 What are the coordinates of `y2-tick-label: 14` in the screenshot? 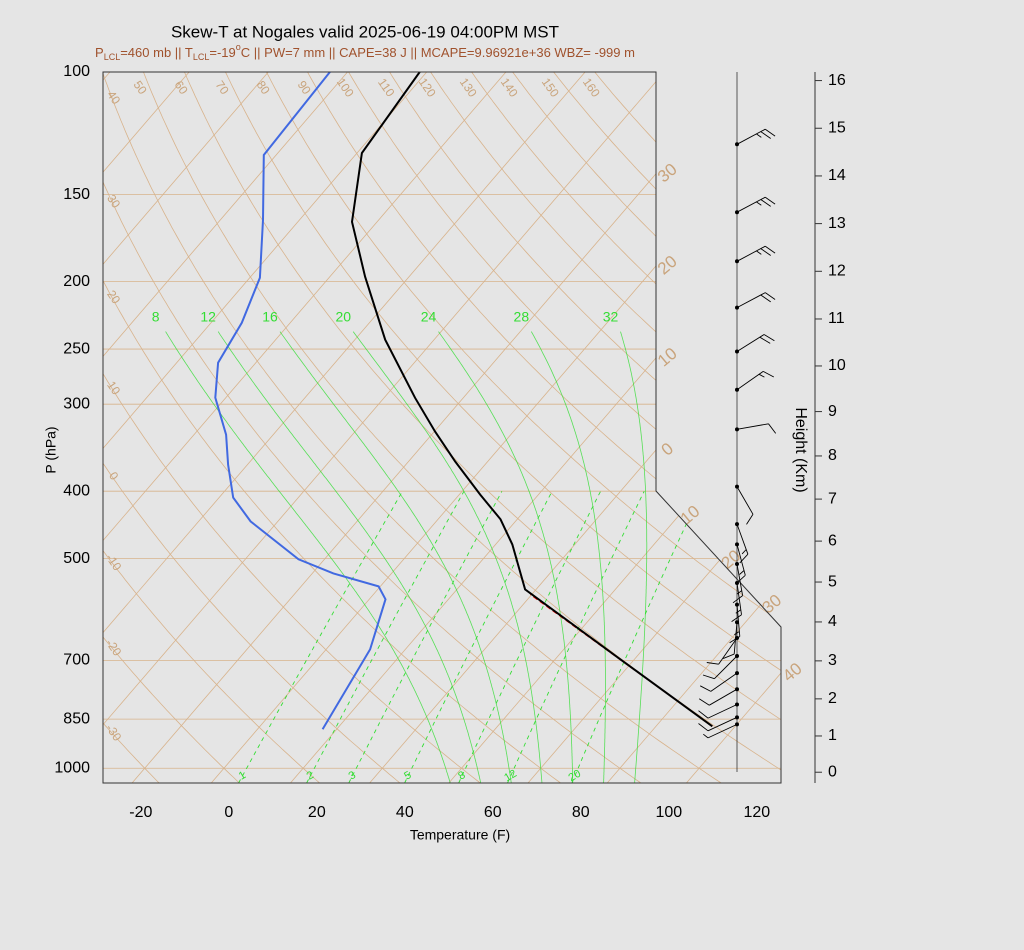 It's located at (837, 175).